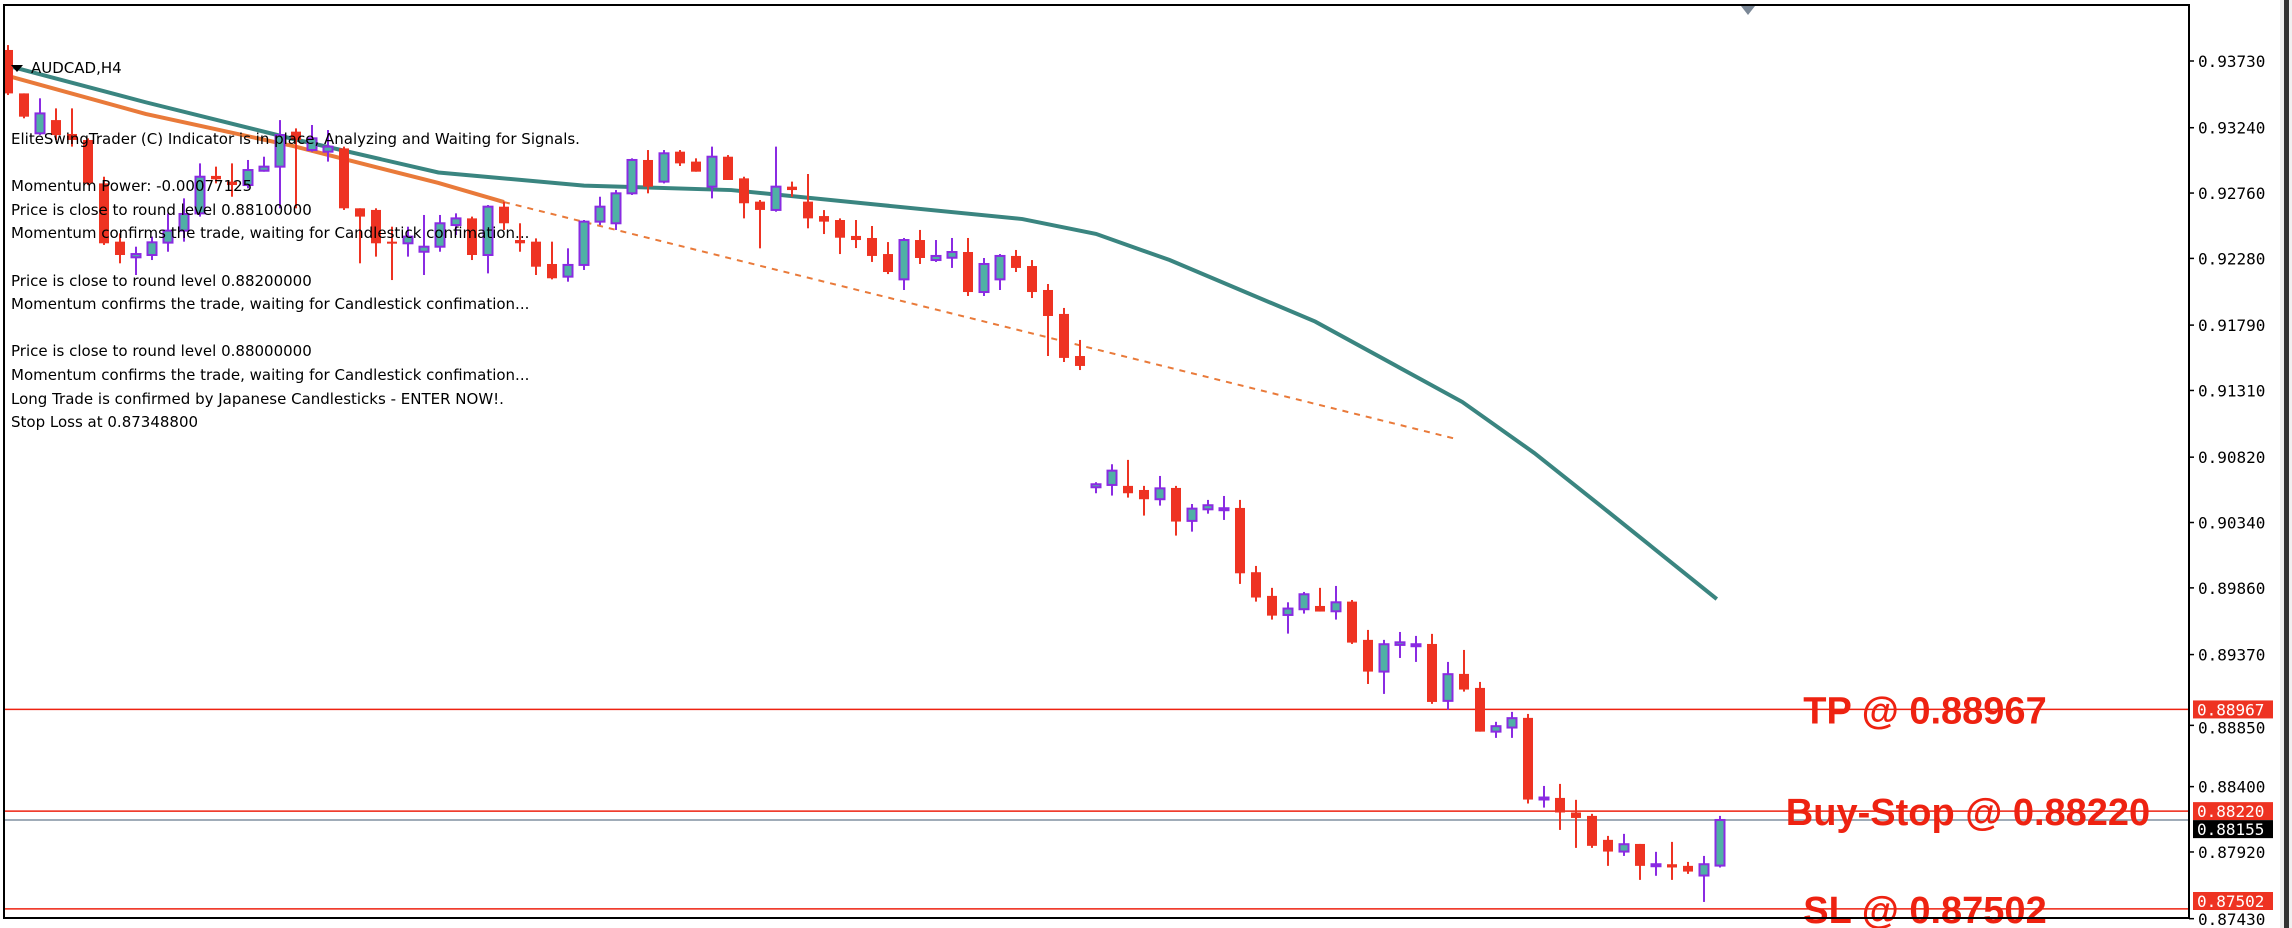  Describe the element at coordinates (161, 351) in the screenshot. I see `indicator-message-line: Price is close to round level 0.88000000` at that location.